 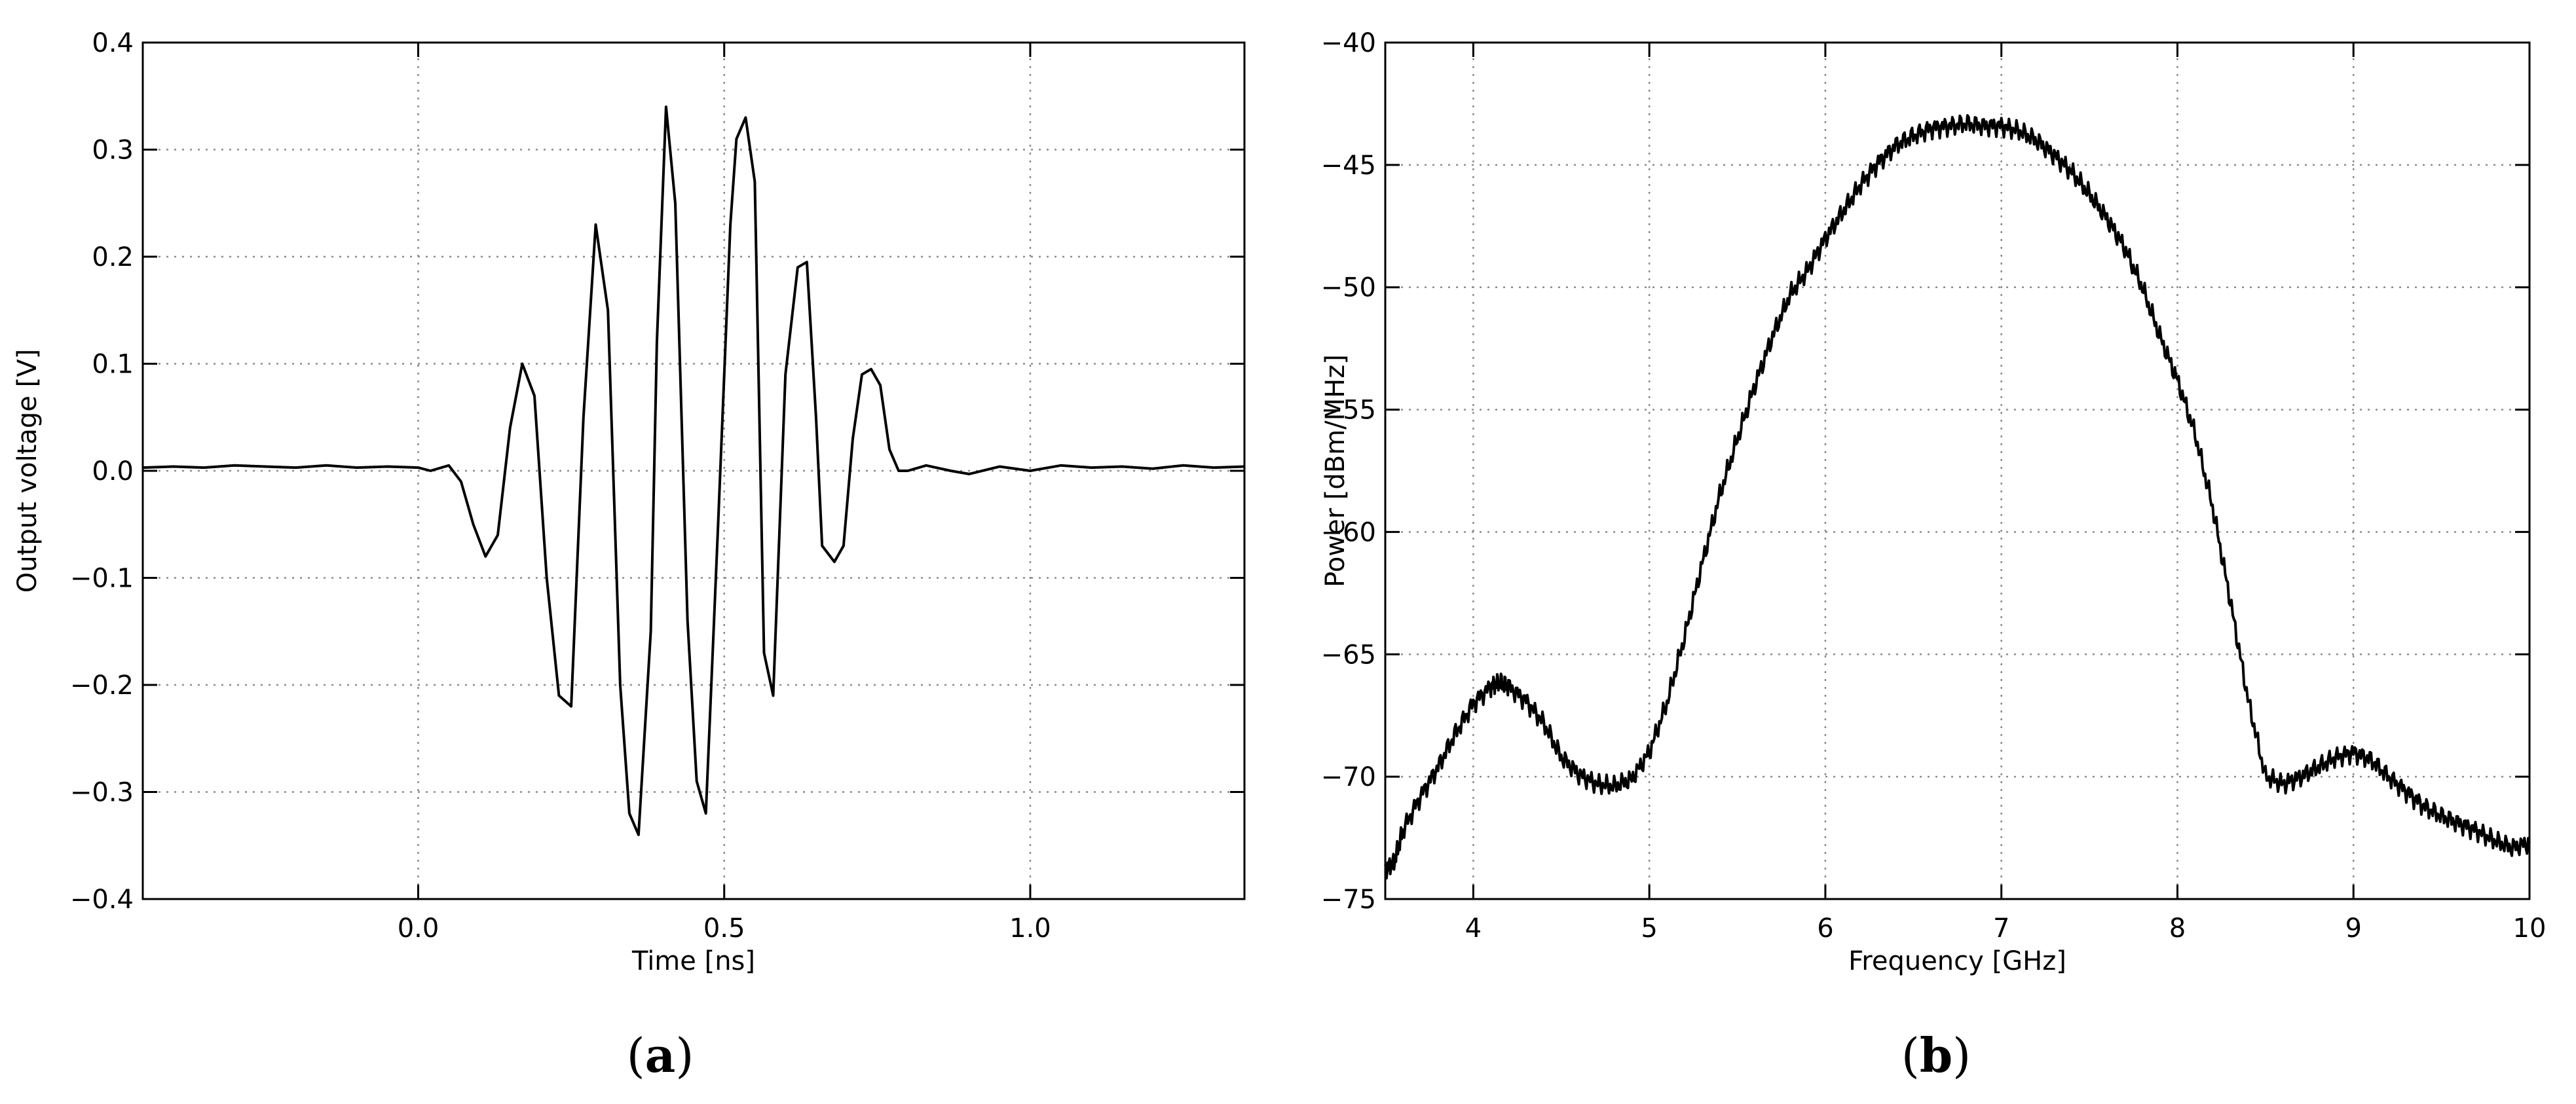 What do you see at coordinates (1348, 288) in the screenshot?
I see `y-tick-label: −50` at bounding box center [1348, 288].